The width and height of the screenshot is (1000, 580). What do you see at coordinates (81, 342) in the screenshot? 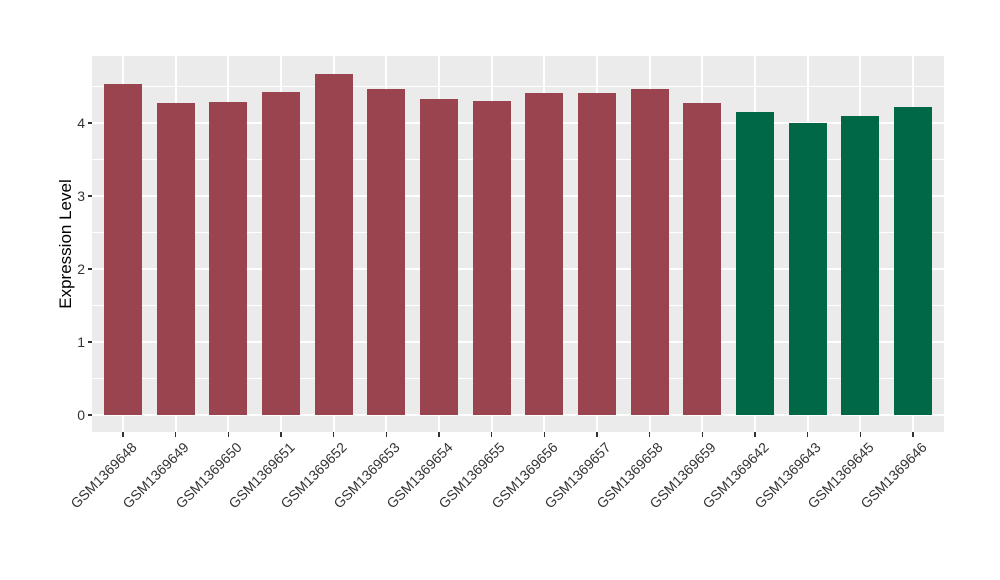
I see `y-tick-label: 1` at bounding box center [81, 342].